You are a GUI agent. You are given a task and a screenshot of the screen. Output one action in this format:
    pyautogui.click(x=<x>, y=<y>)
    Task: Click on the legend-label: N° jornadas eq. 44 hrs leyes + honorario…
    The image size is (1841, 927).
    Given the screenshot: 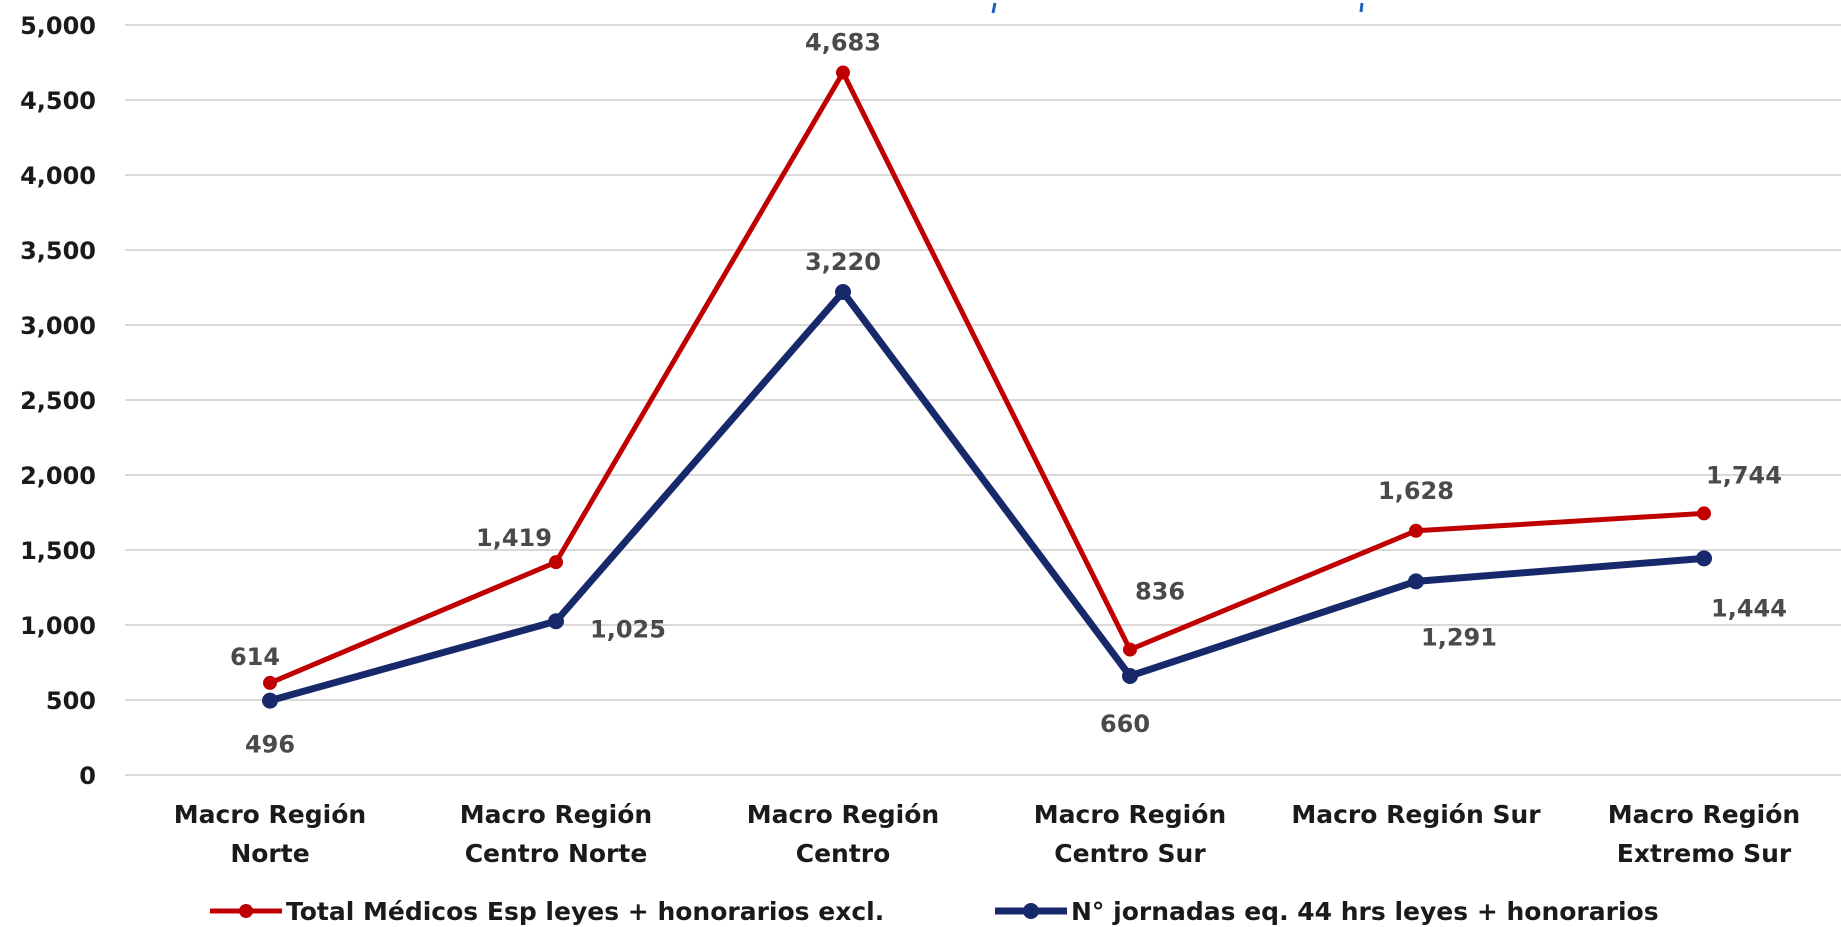 What is the action you would take?
    pyautogui.click(x=1365, y=911)
    